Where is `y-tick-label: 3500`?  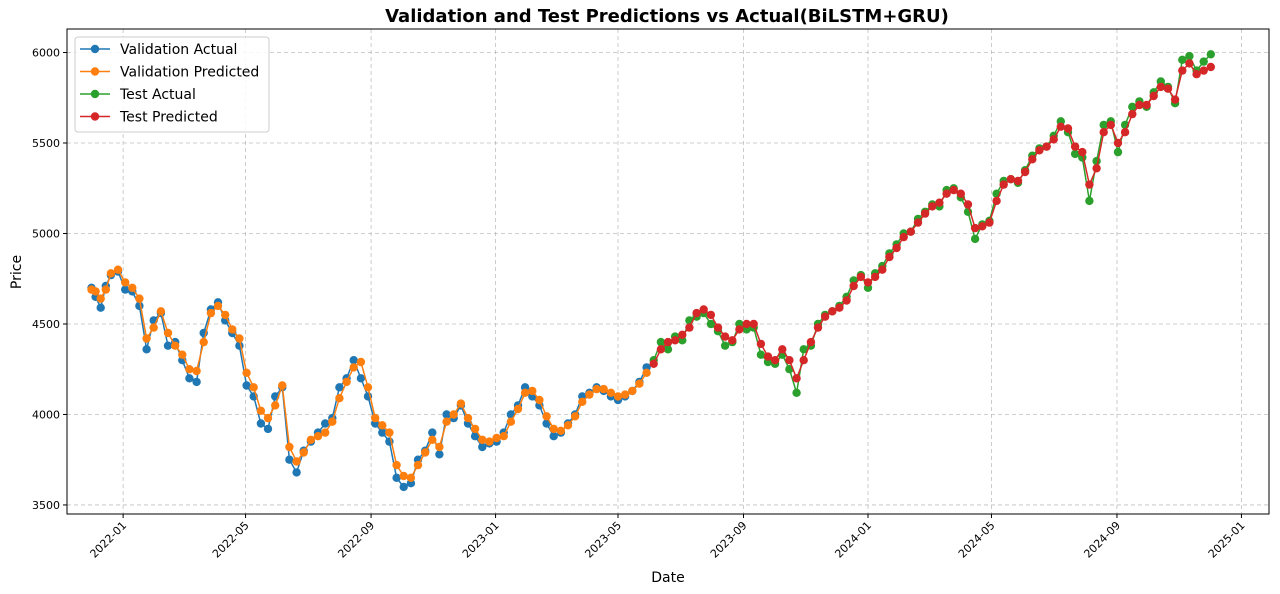 y-tick-label: 3500 is located at coordinates (46, 505).